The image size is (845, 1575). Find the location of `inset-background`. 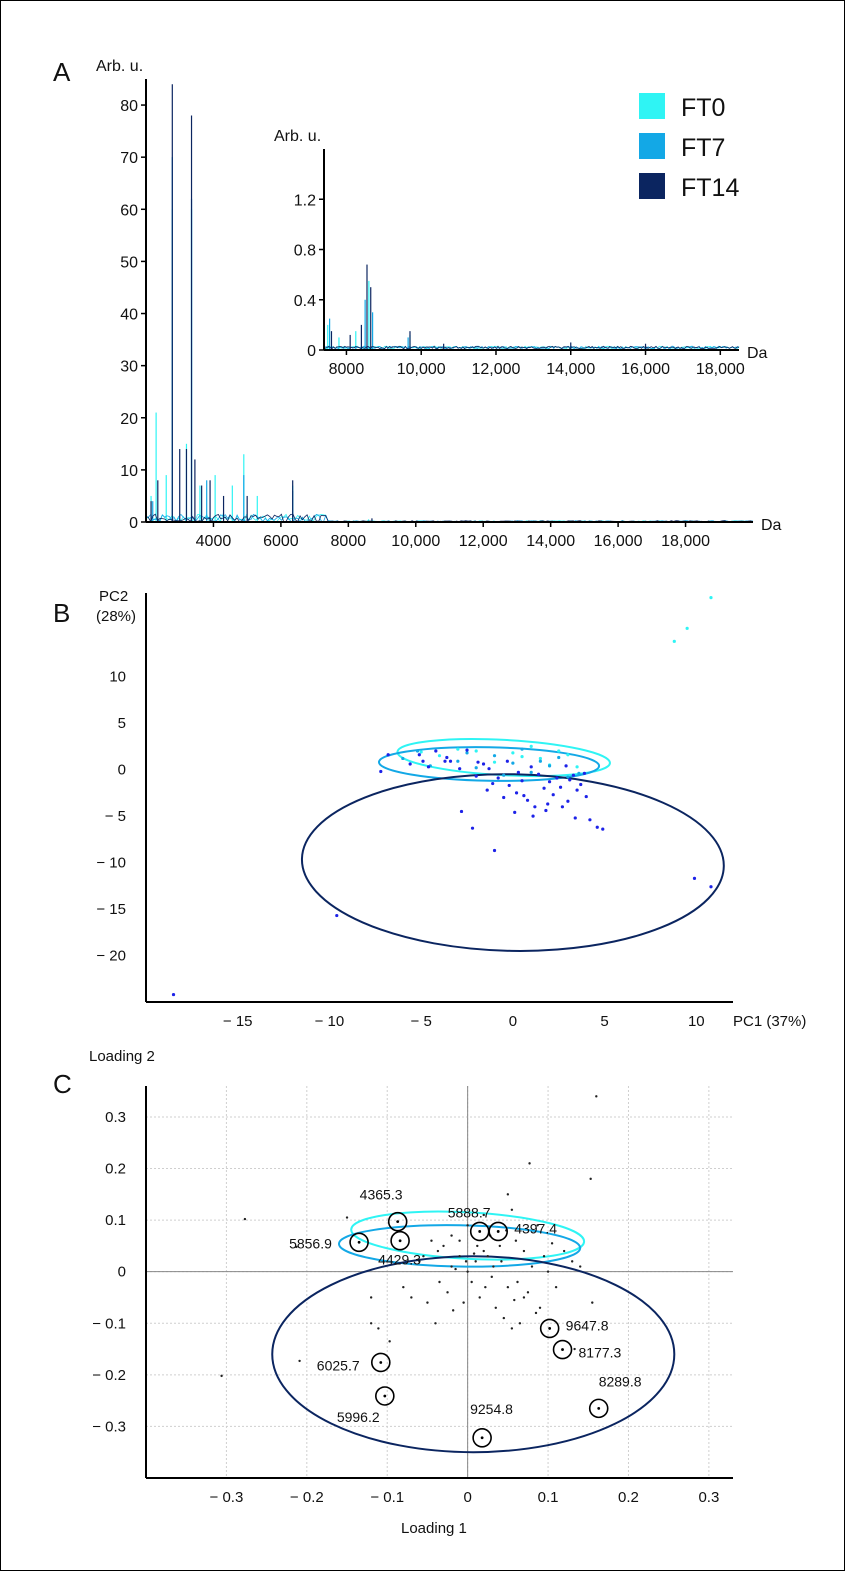

inset-background is located at coordinates (516, 236).